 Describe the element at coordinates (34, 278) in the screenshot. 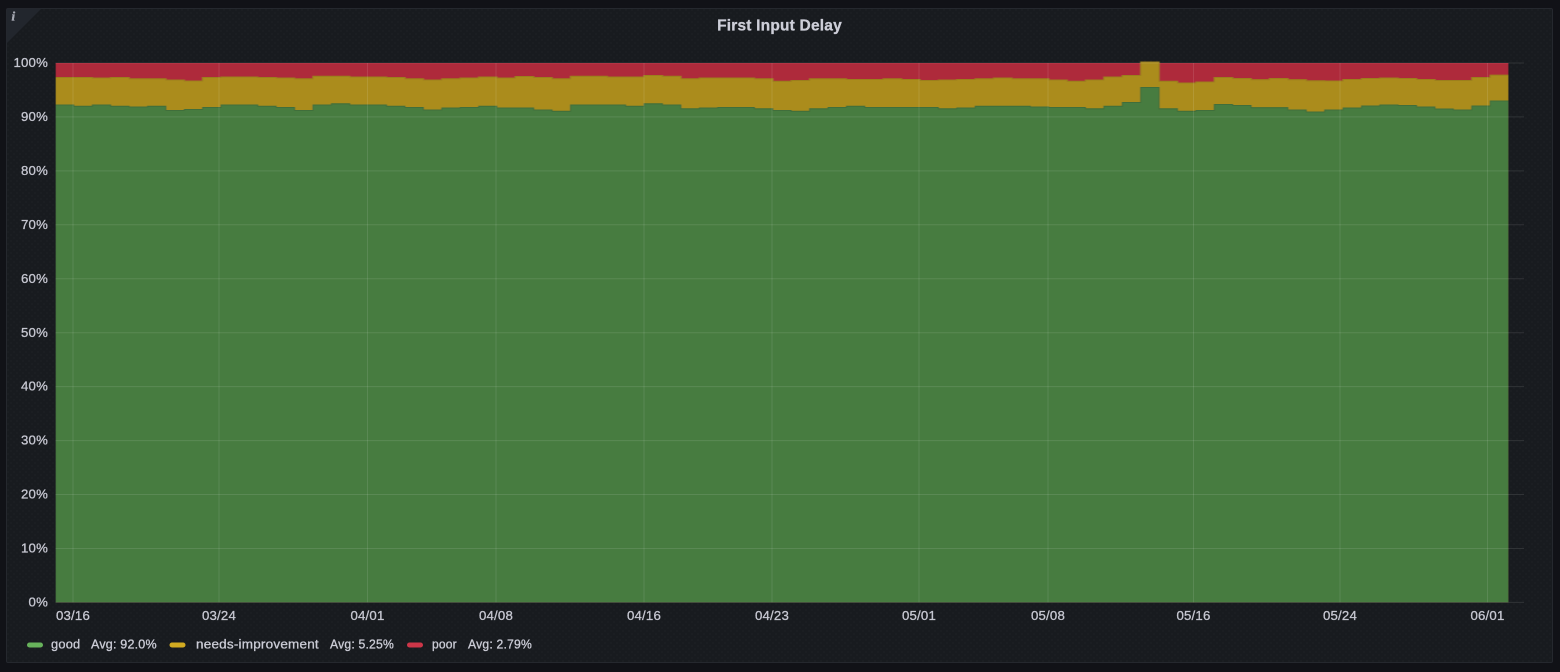

I see `svg-text: 60%` at that location.